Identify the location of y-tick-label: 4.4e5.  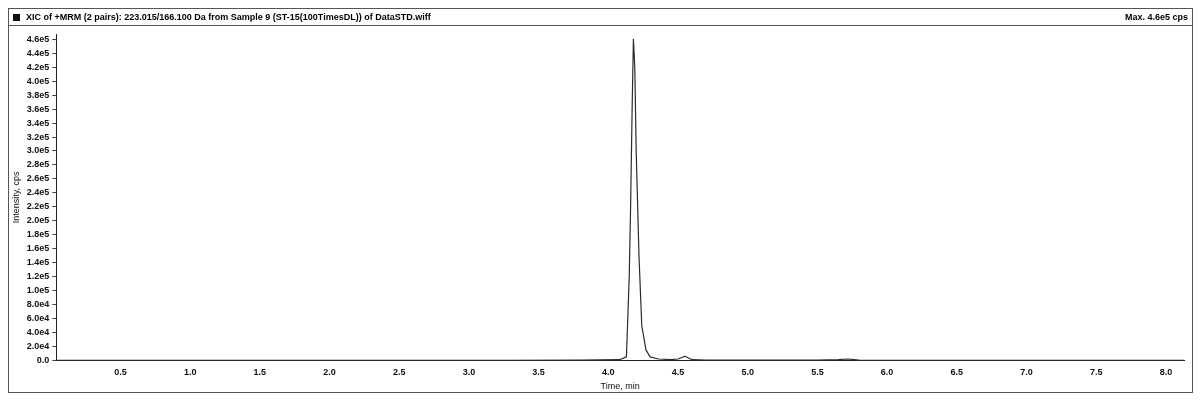
(38, 52).